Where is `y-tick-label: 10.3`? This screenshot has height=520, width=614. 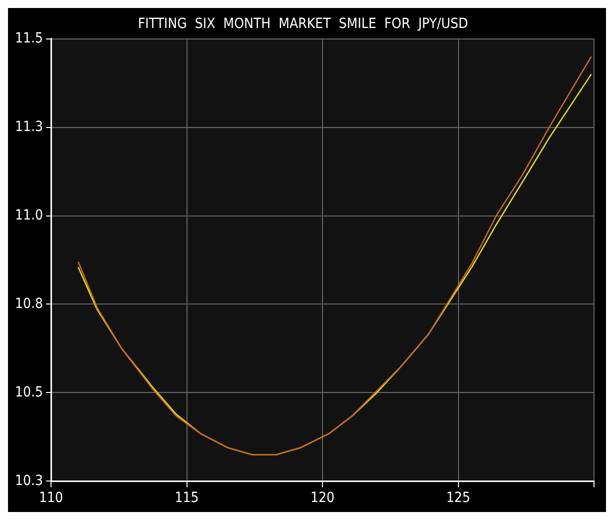
y-tick-label: 10.3 is located at coordinates (29, 480).